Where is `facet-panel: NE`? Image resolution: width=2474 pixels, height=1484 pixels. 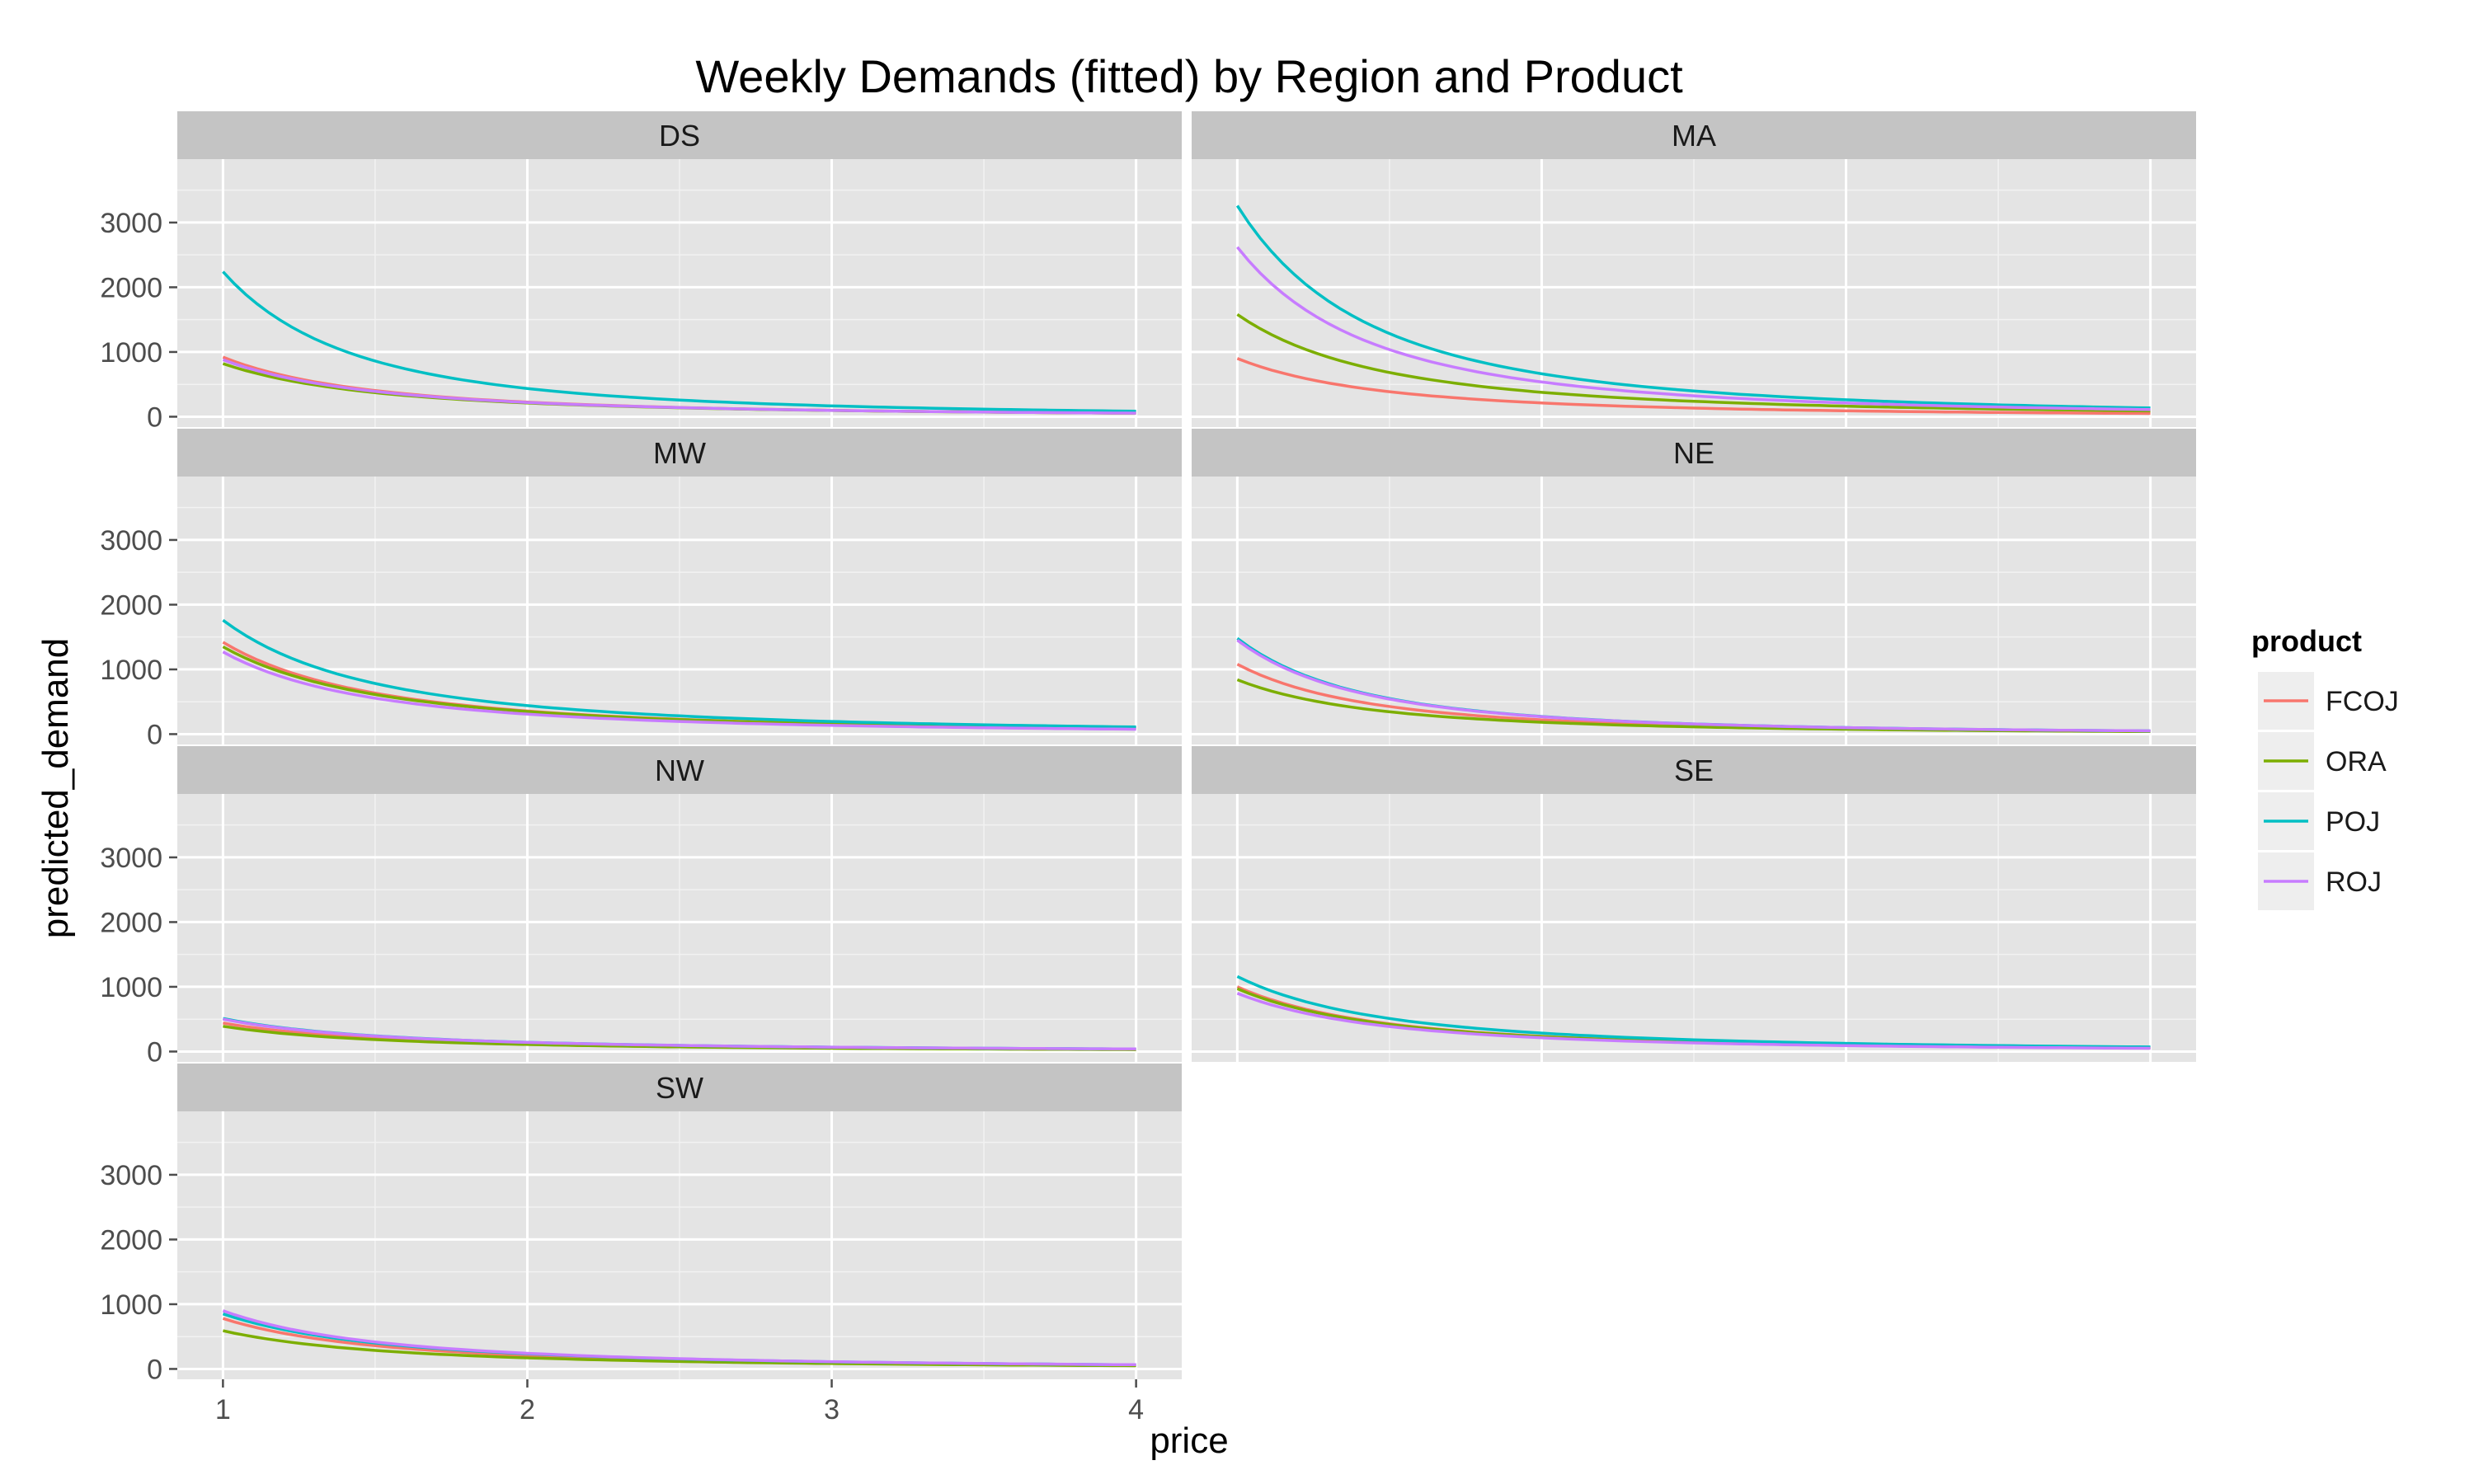
facet-panel: NE is located at coordinates (1694, 586).